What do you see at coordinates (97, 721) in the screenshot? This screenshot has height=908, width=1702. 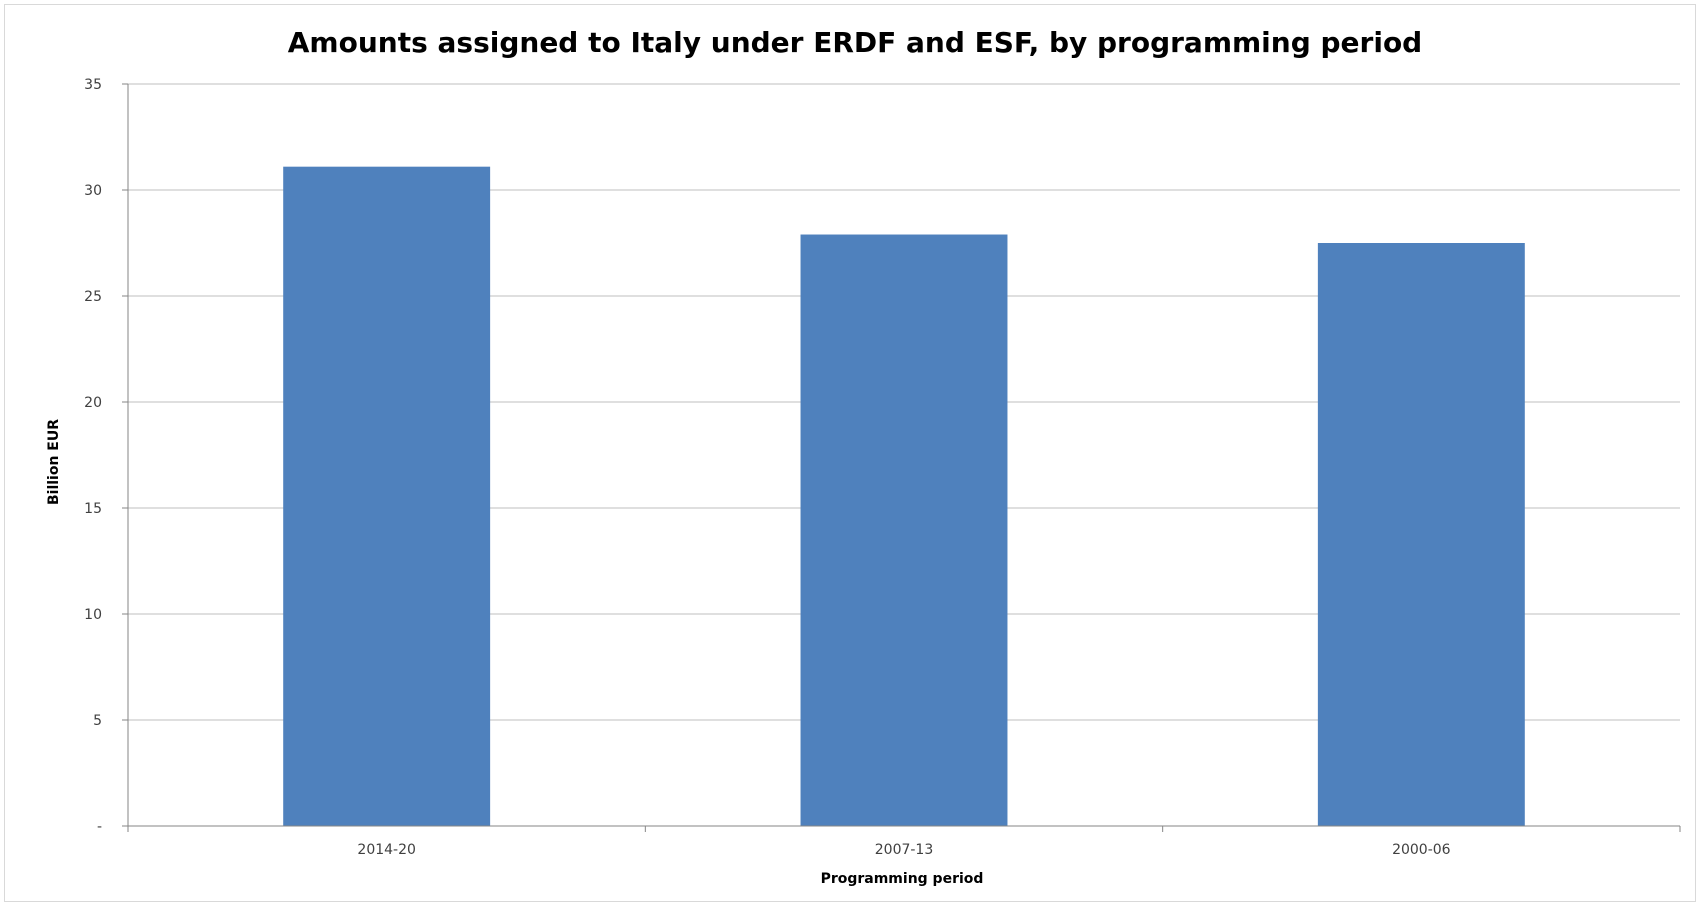 I see `y-tick-label: 5` at bounding box center [97, 721].